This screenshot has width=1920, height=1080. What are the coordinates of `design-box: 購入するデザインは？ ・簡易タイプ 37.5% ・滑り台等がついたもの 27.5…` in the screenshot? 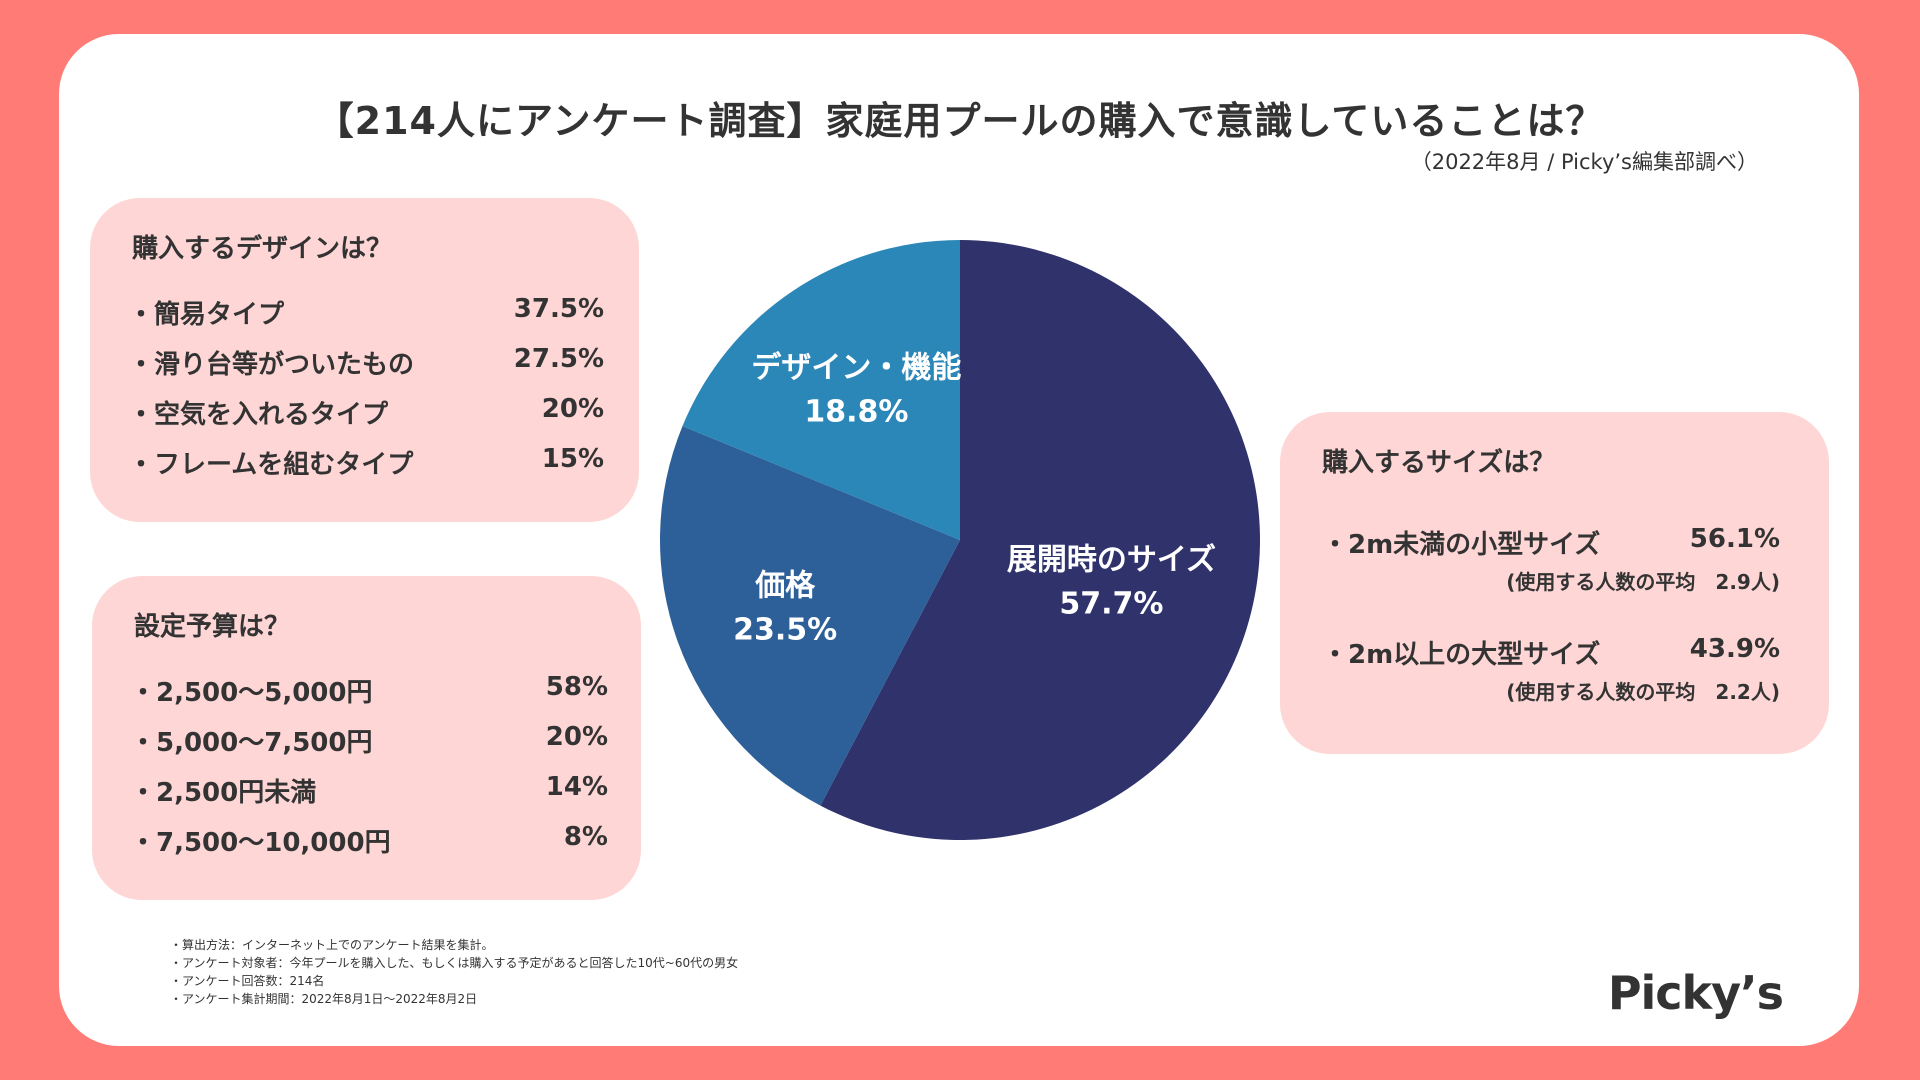 It's located at (364, 360).